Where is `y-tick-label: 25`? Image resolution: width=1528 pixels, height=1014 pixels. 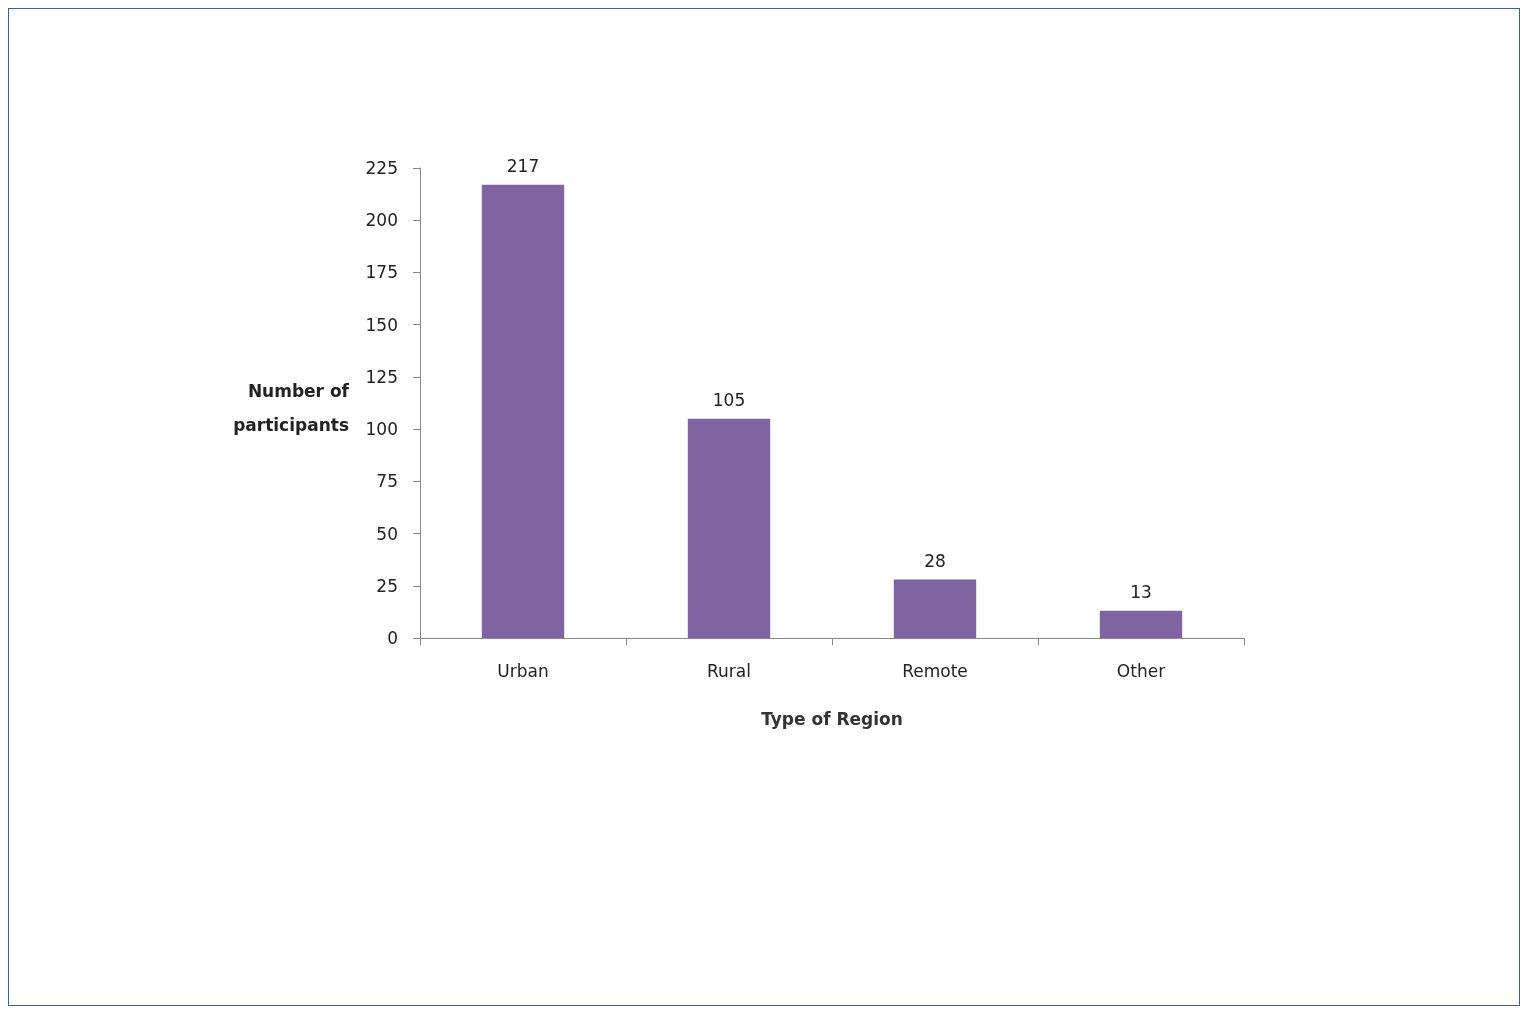
y-tick-label: 25 is located at coordinates (387, 585).